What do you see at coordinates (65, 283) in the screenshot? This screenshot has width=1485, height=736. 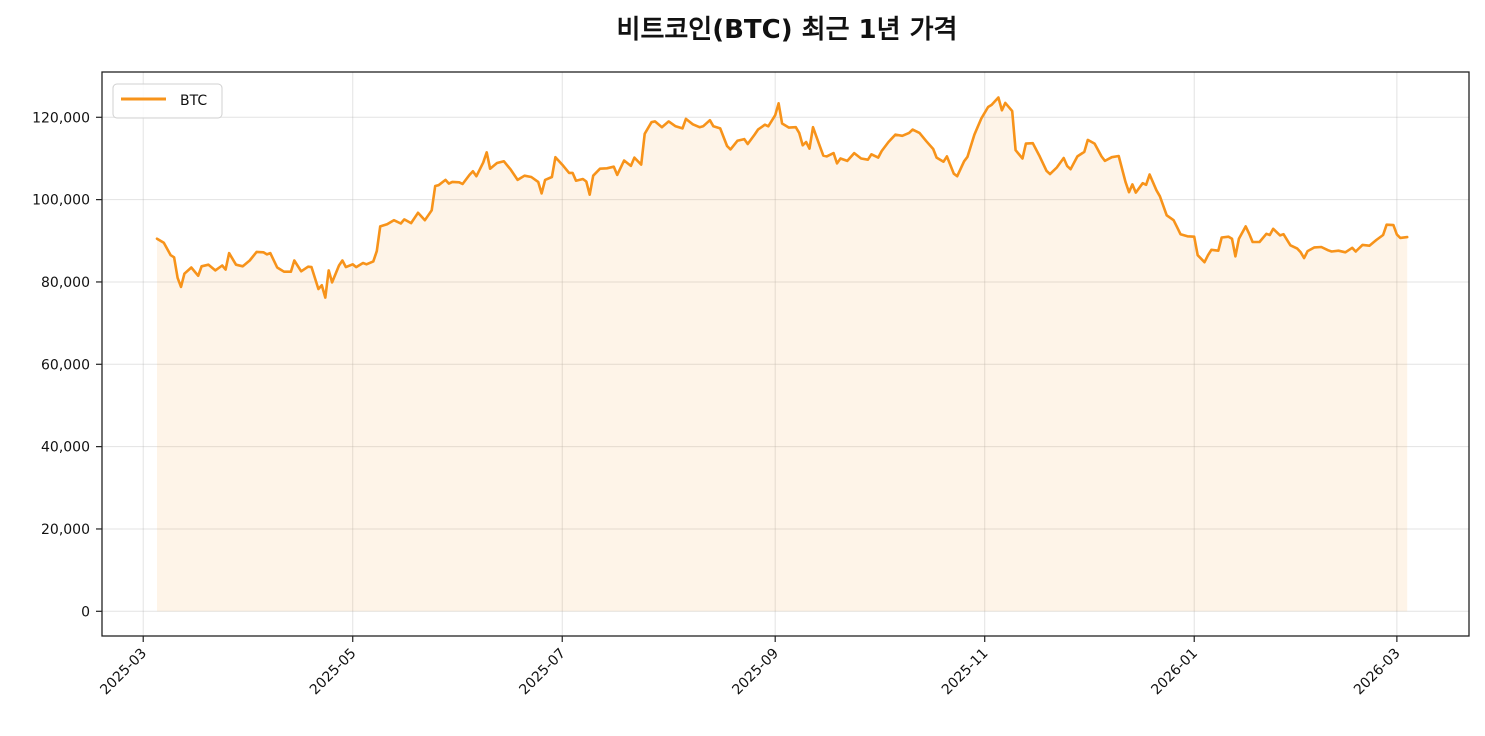 I see `y-tick-label: 80,000` at bounding box center [65, 283].